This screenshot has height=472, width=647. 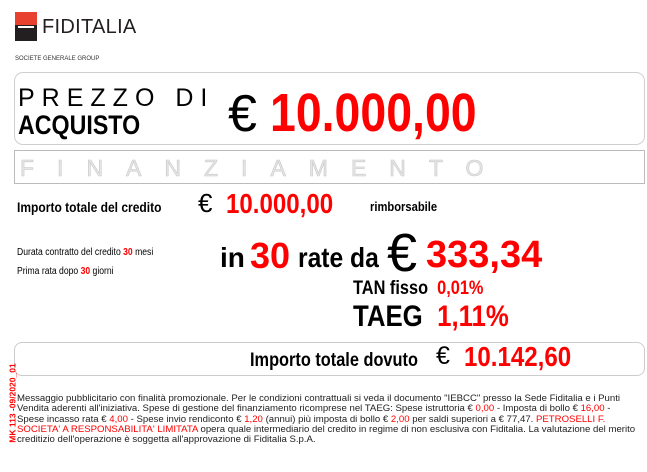 I want to click on credit-suffix-text: rimborsabile, so click(x=404, y=206).